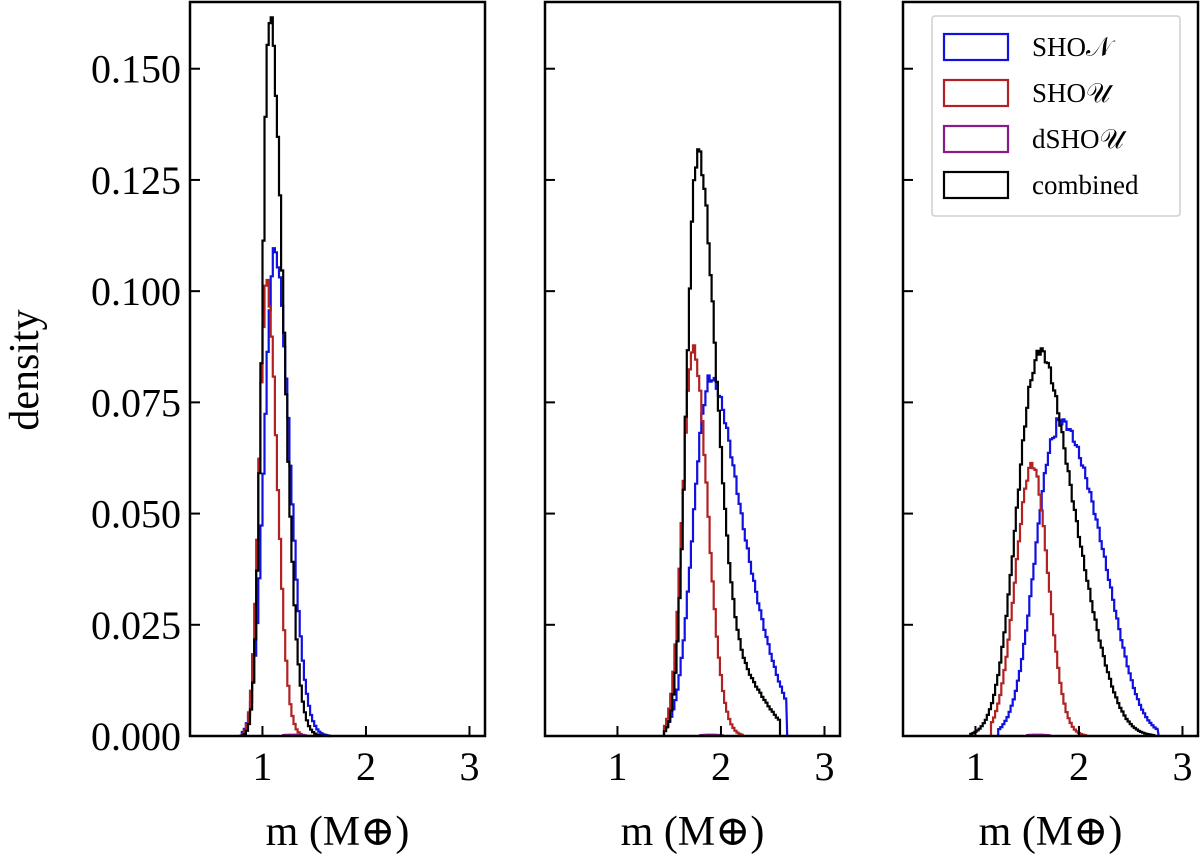 The image size is (1200, 857). Describe the element at coordinates (136, 180) in the screenshot. I see `y-tick-label: 0.125` at that location.